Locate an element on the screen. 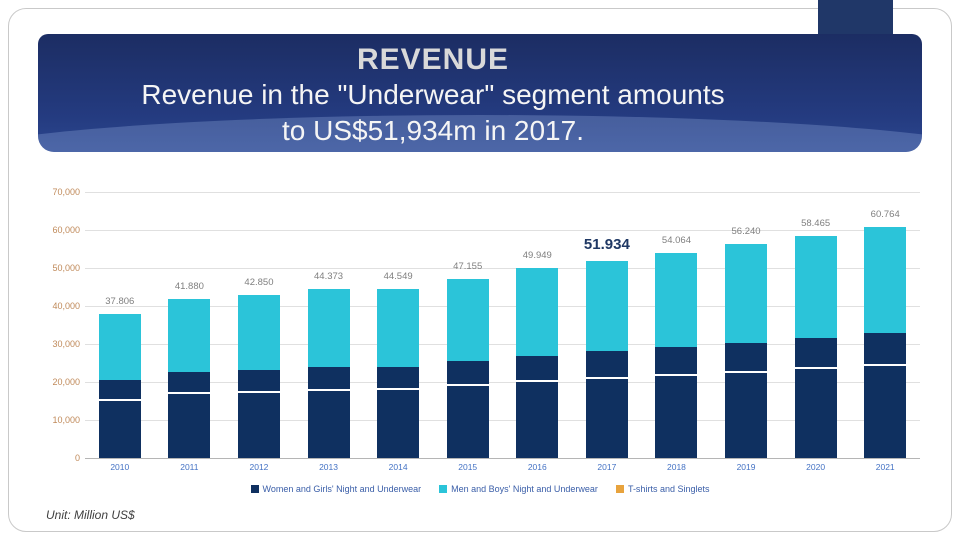 The image size is (960, 540). legend-label: T-shirts and Singlets is located at coordinates (668, 489).